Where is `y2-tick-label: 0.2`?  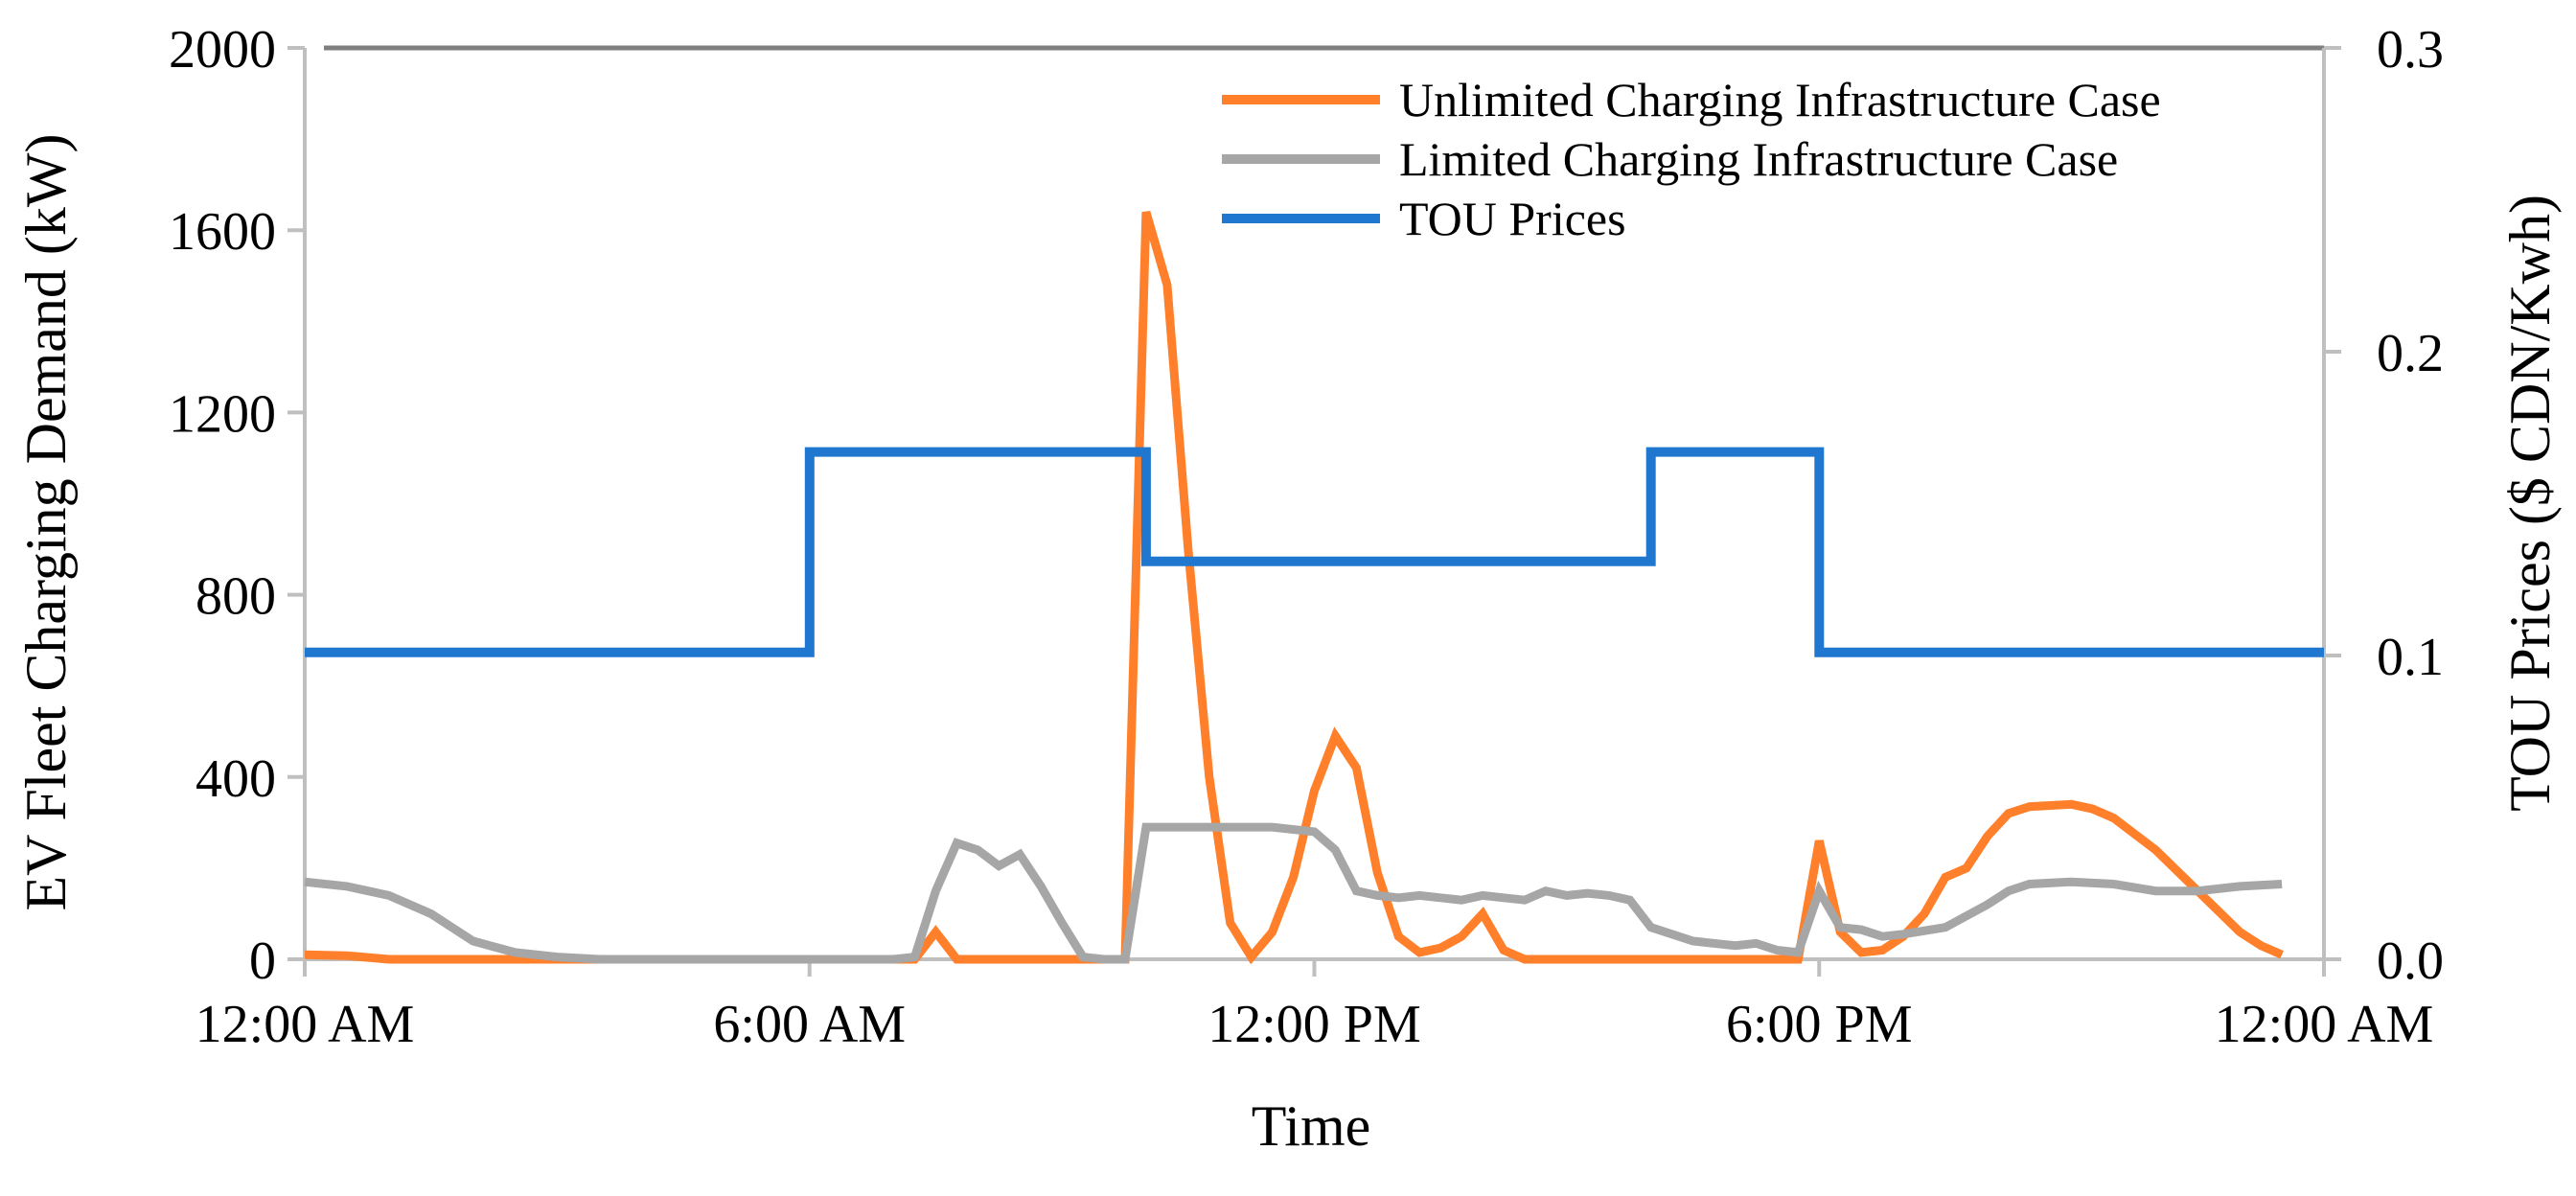 y2-tick-label: 0.2 is located at coordinates (2410, 353).